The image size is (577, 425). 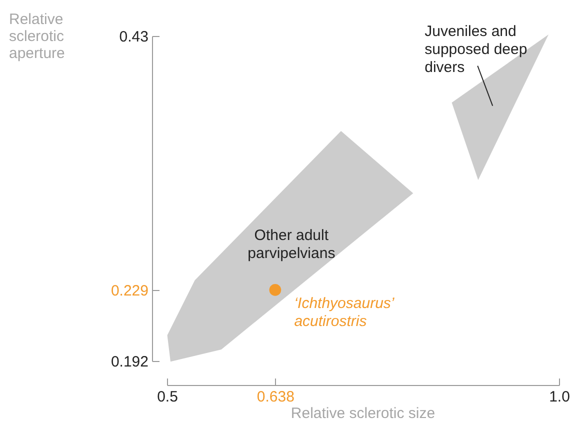 I want to click on y-tick-label: 0.192, so click(x=129, y=362).